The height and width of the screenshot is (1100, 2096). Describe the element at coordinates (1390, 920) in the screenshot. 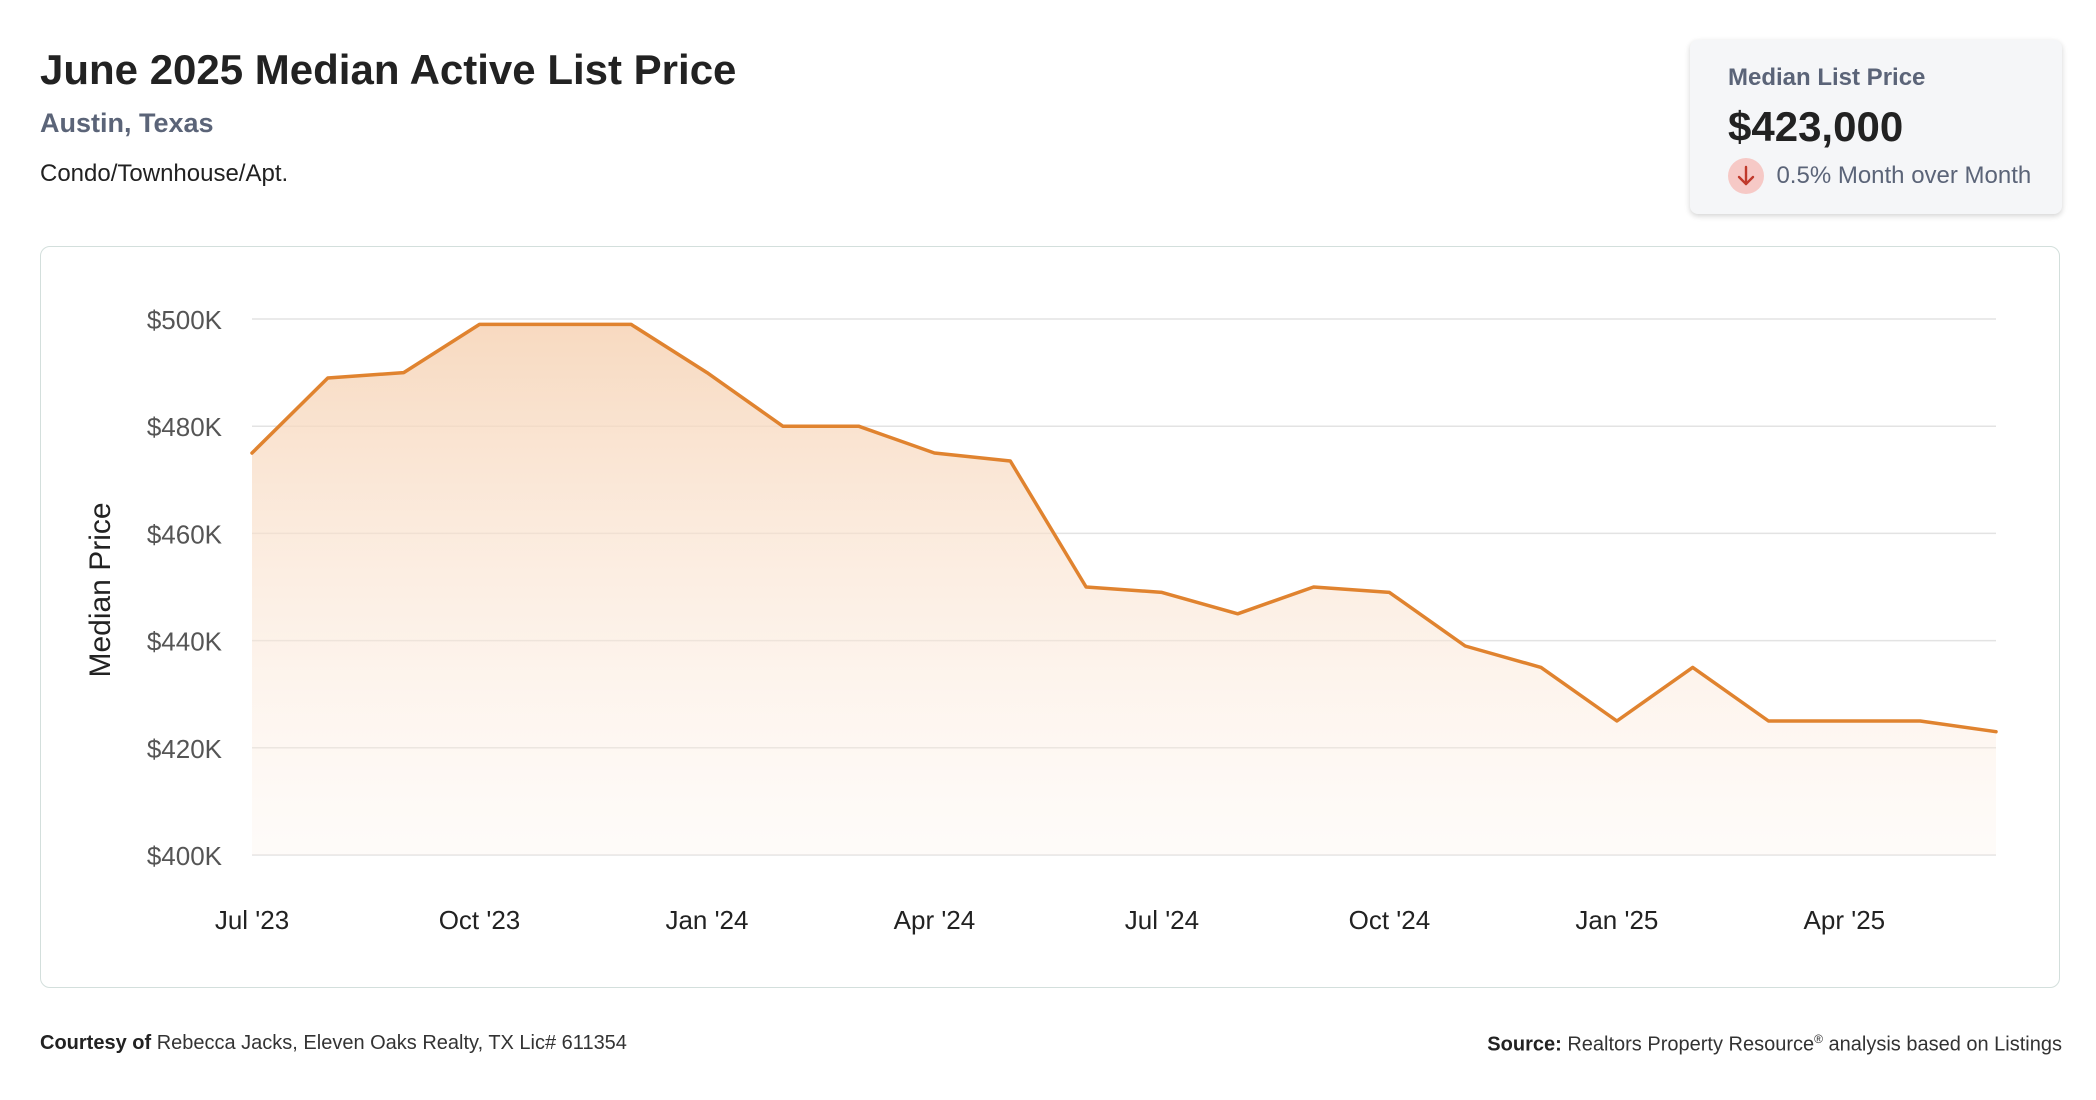

I see `x-tick-label: Oct '24` at that location.